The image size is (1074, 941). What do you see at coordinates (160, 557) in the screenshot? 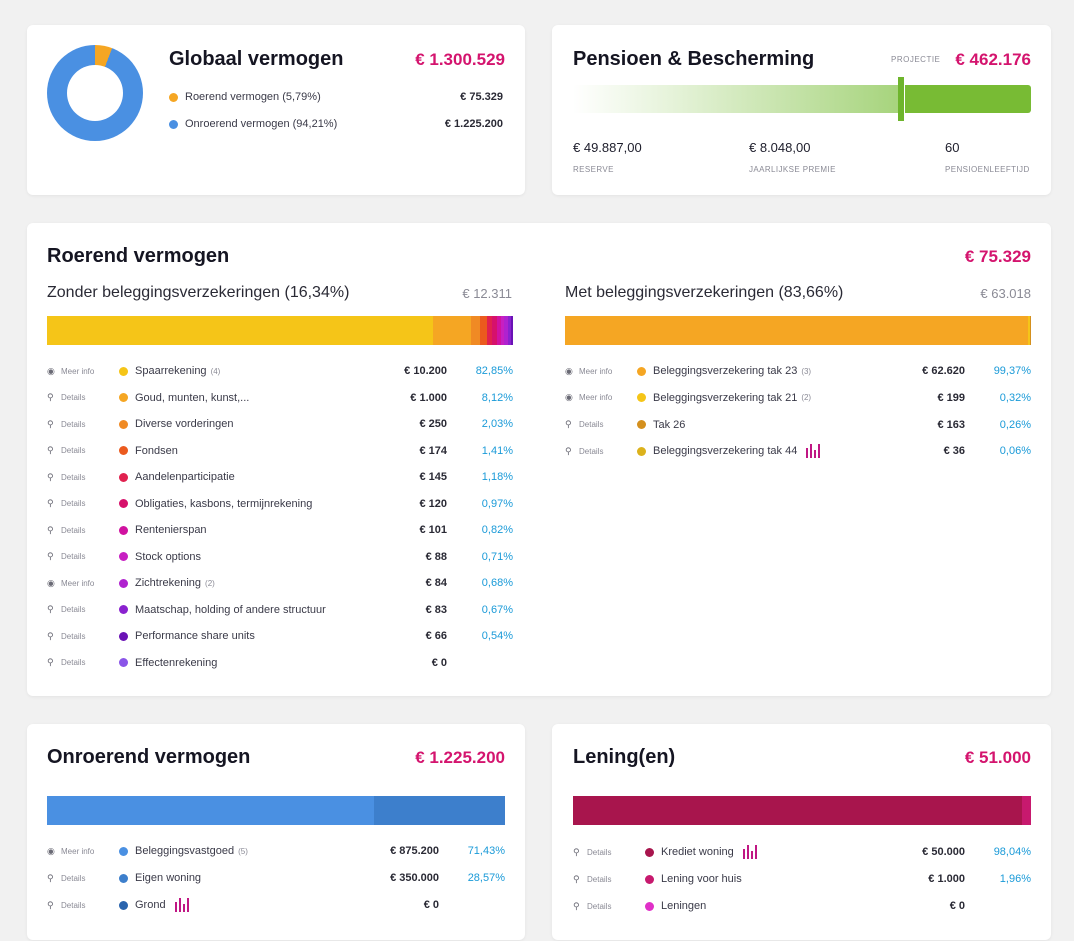
I see `item-name: Stock options` at bounding box center [160, 557].